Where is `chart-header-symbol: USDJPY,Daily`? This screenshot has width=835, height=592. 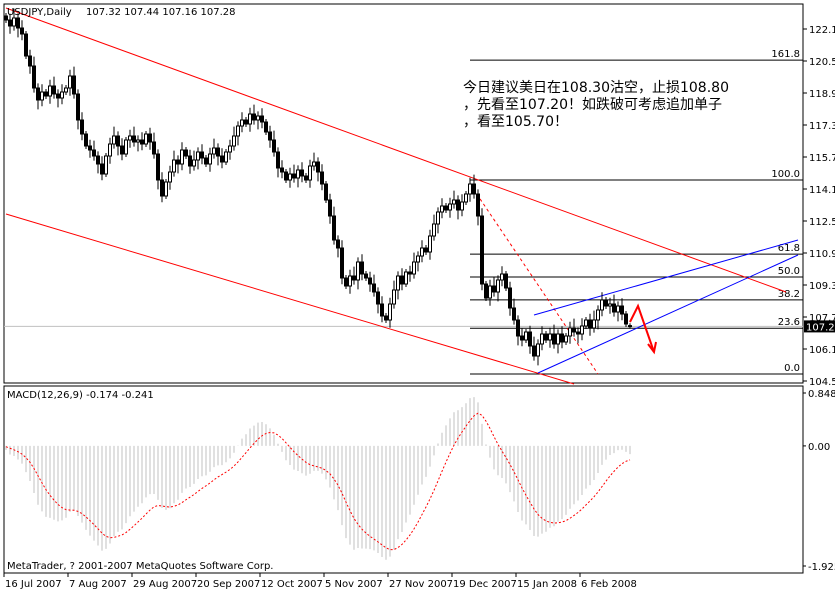 chart-header-symbol: USDJPY,Daily is located at coordinates (39, 12).